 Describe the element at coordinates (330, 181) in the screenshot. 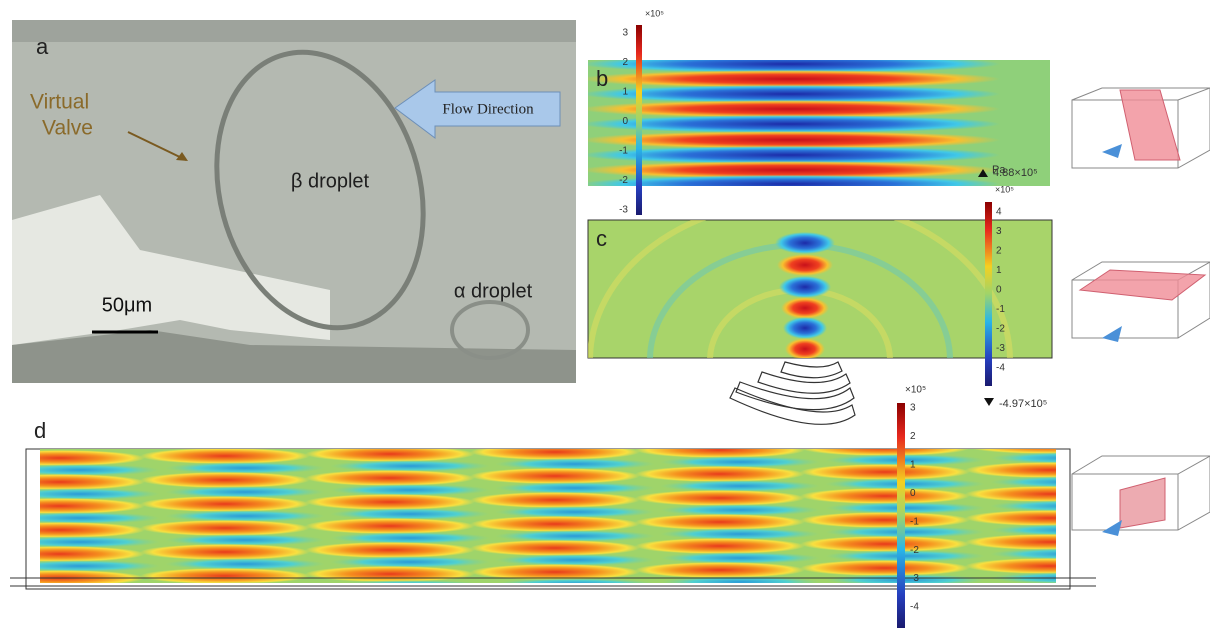

I see `droplet-label: β droplet` at that location.